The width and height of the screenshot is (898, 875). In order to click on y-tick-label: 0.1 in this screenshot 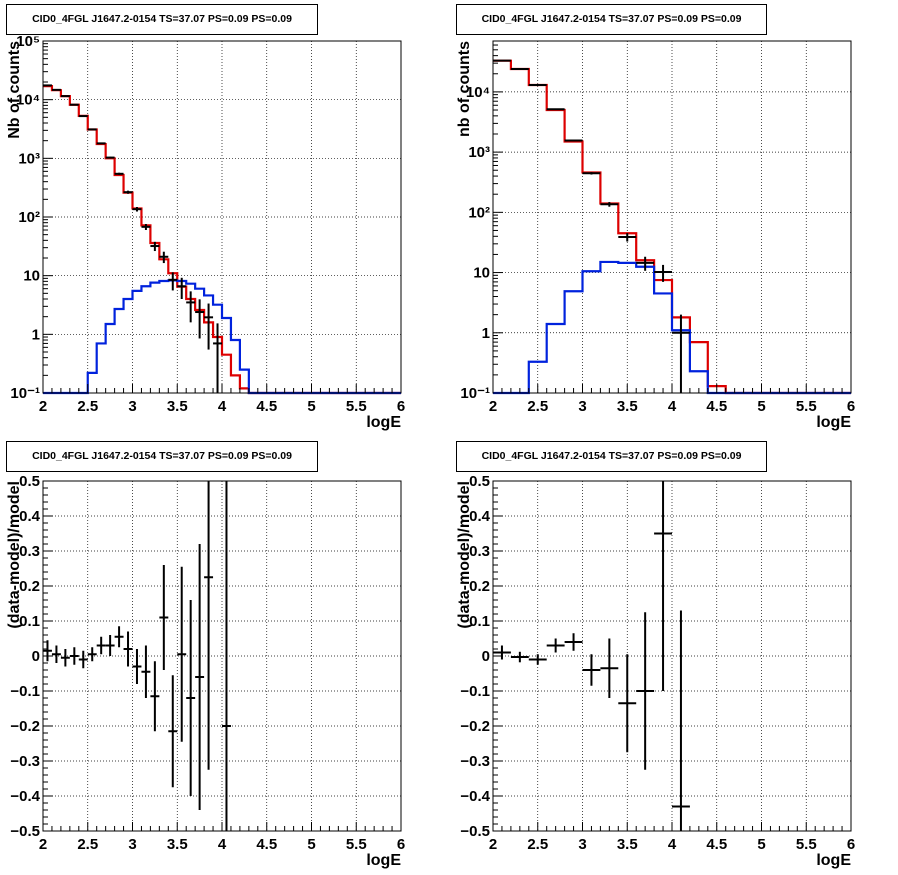, I will do `click(29, 621)`.